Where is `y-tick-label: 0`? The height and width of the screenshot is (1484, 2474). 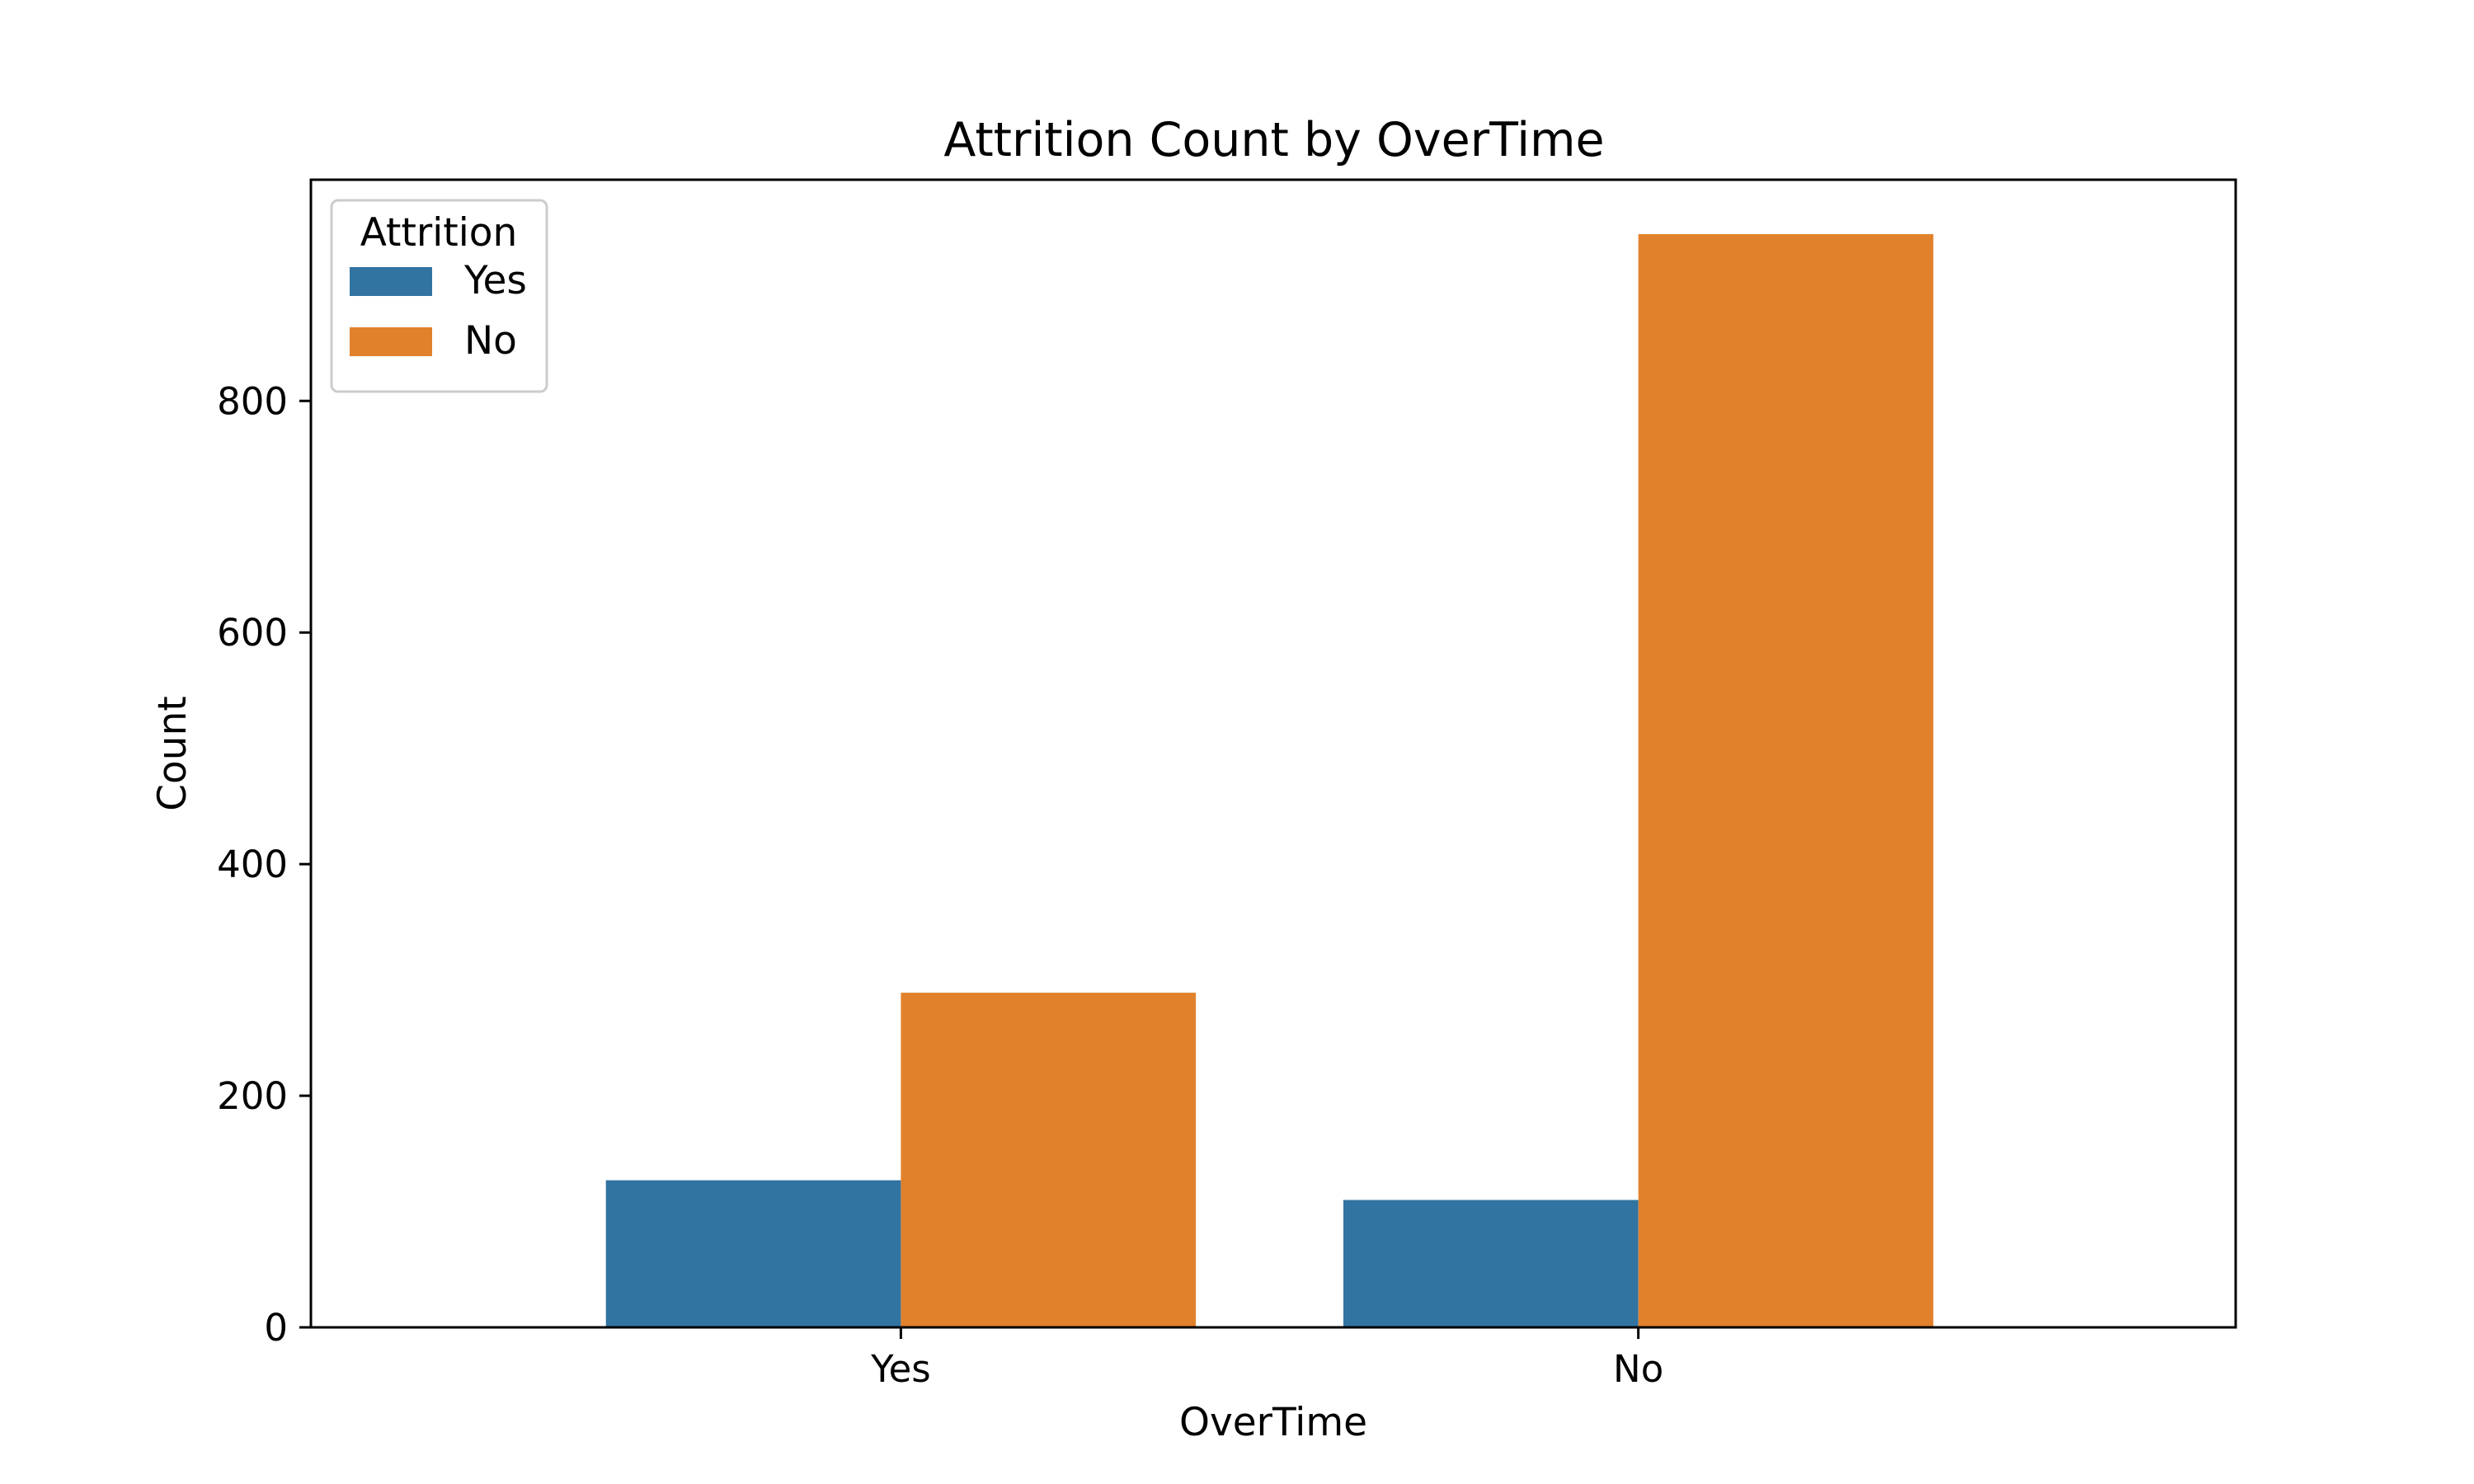 y-tick-label: 0 is located at coordinates (276, 1328).